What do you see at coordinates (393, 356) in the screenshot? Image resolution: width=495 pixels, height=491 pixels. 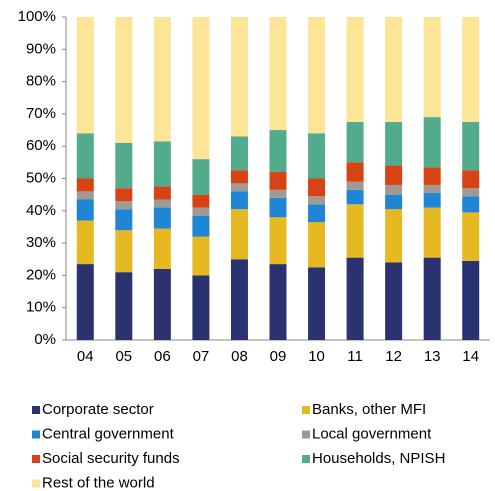 I see `x-tick-label: 12` at bounding box center [393, 356].